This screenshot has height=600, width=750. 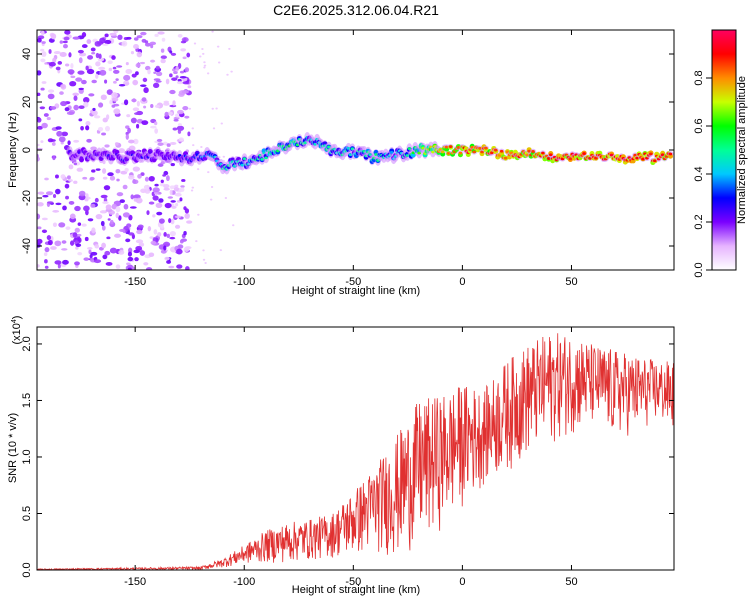 I want to click on ridge-mid, so click(x=671, y=156).